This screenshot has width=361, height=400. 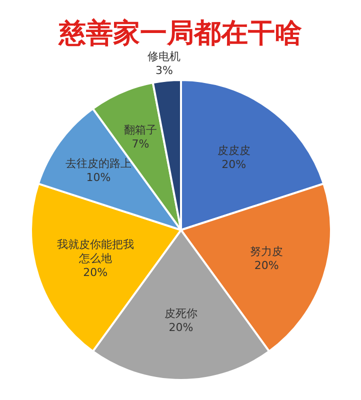 I want to click on slice-label: 我就皮你能把我怎么地, so click(x=95, y=251).